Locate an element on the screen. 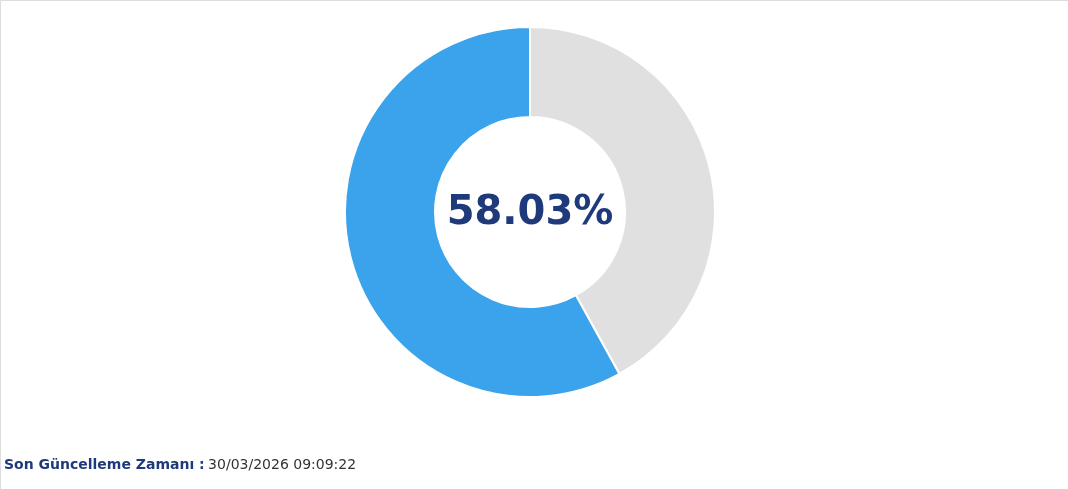  text: Son Güncelleme Zamanı : is located at coordinates (104, 464).